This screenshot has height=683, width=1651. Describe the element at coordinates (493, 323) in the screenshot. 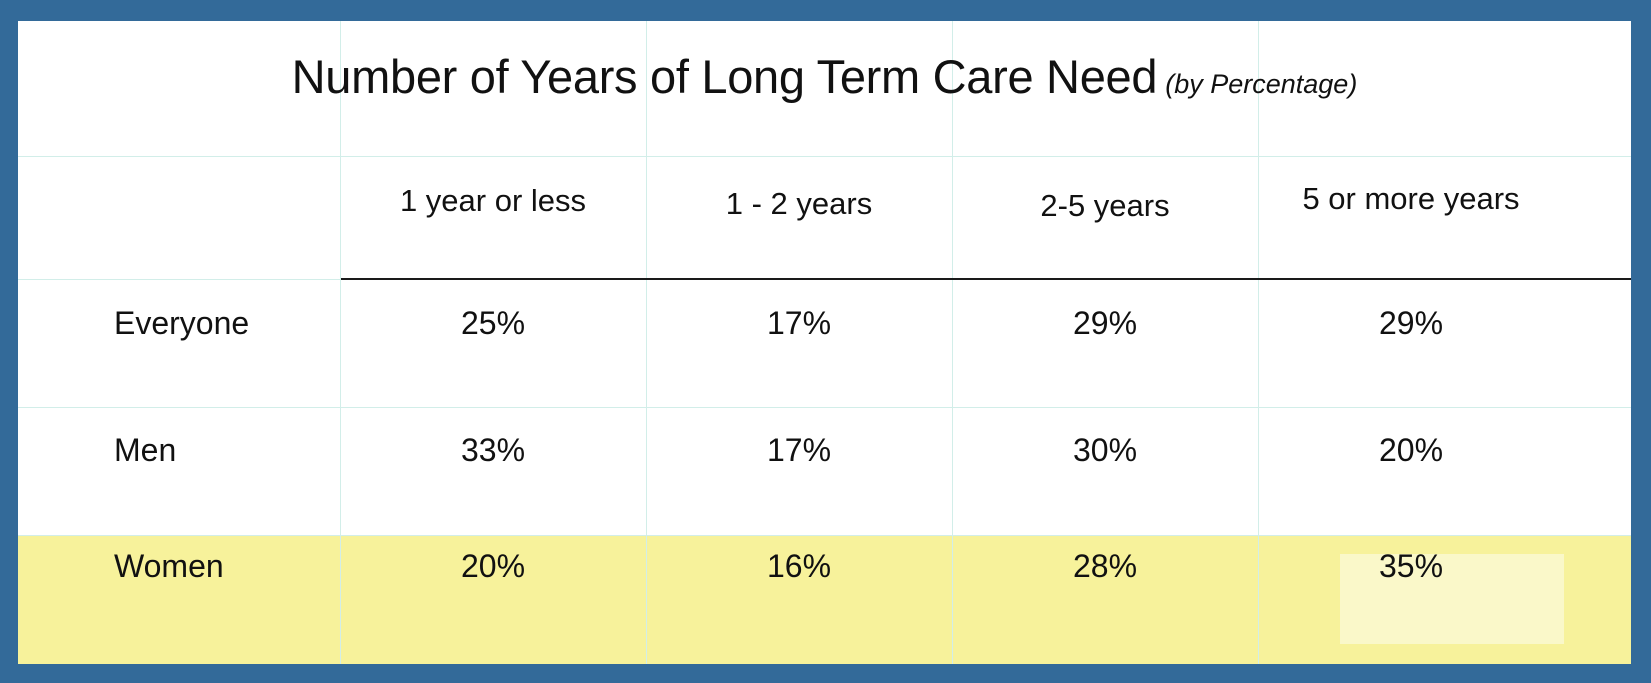

I see `table-cell: 25%` at that location.